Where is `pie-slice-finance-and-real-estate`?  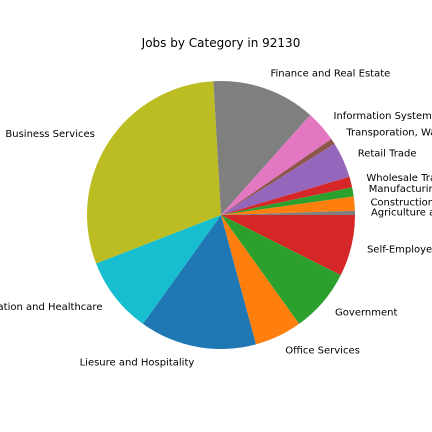 pie-slice-finance-and-real-estate is located at coordinates (262, 148).